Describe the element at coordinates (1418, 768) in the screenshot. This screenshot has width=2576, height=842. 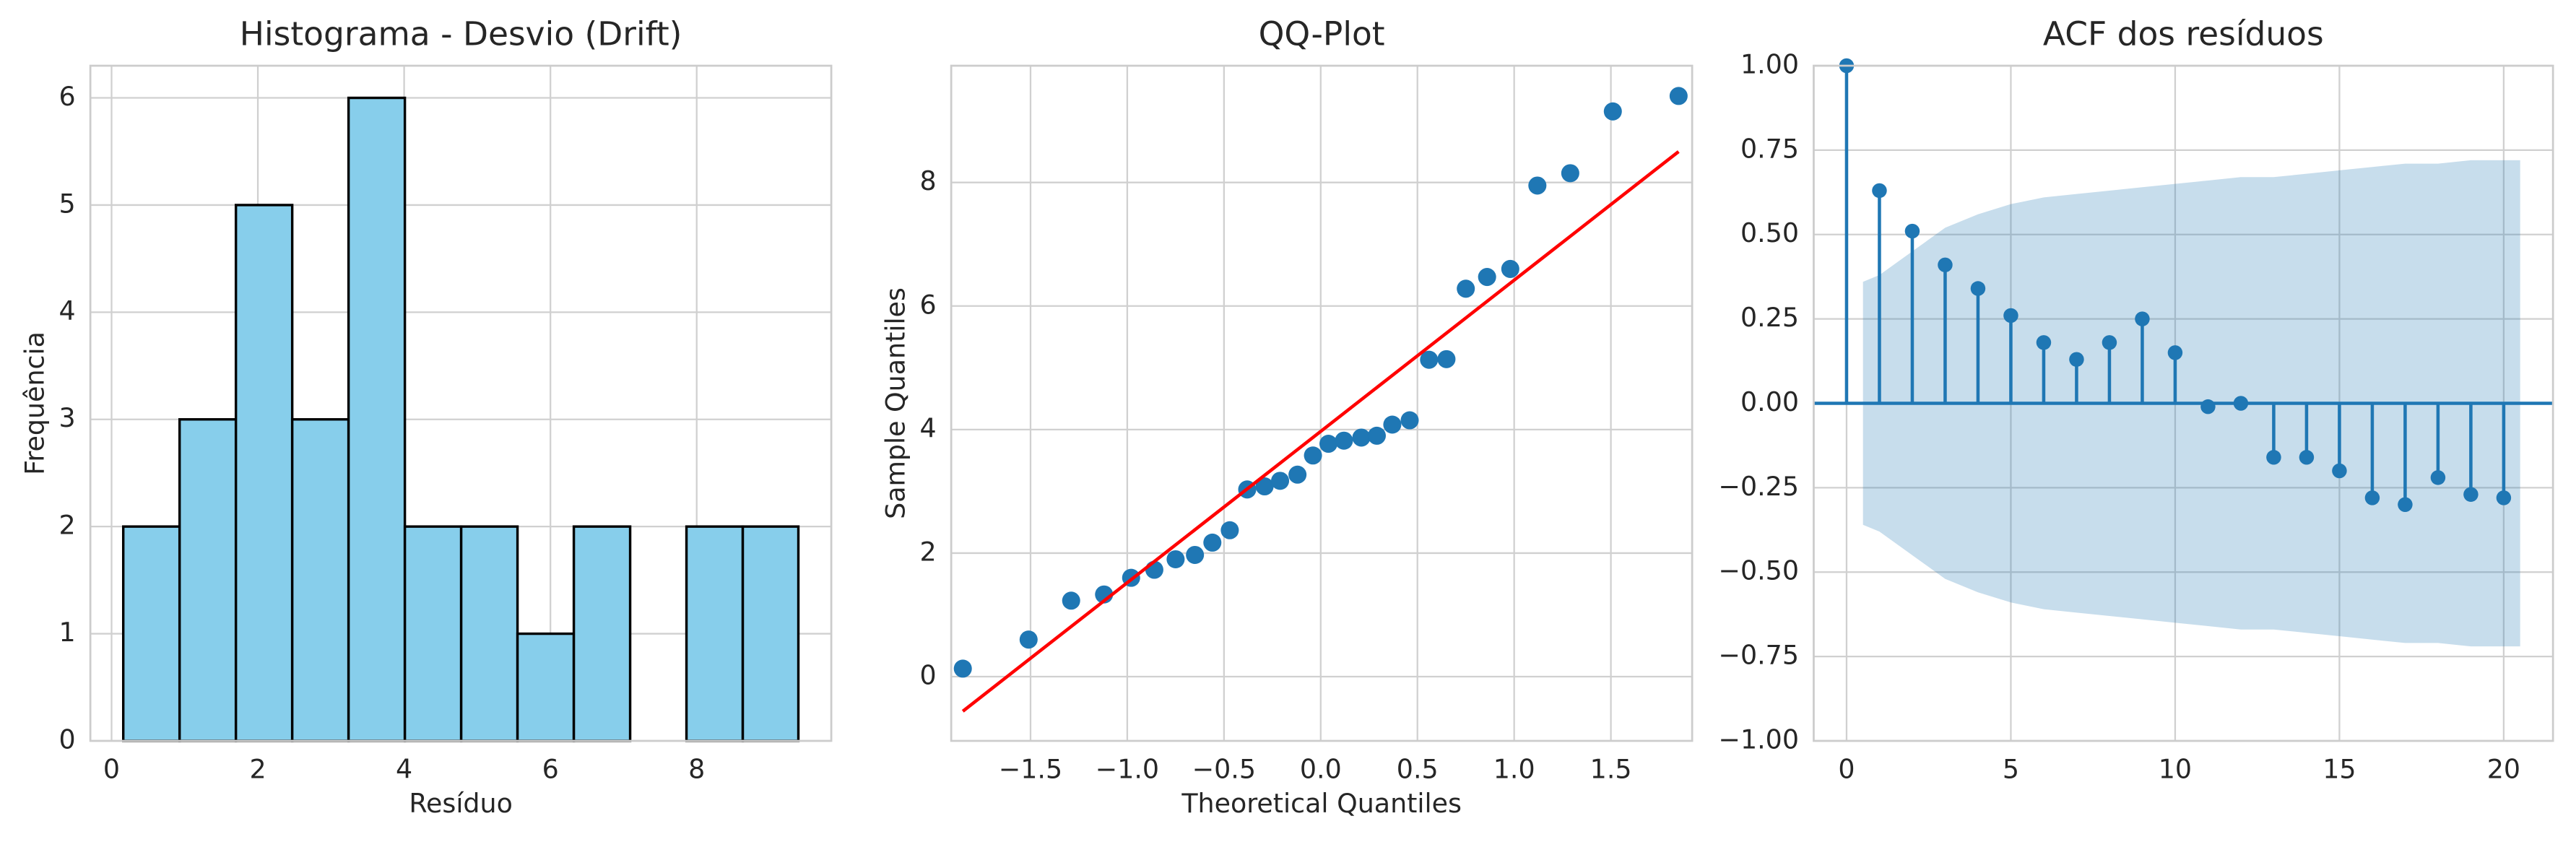
I see `x-tick-label: 0.5` at that location.